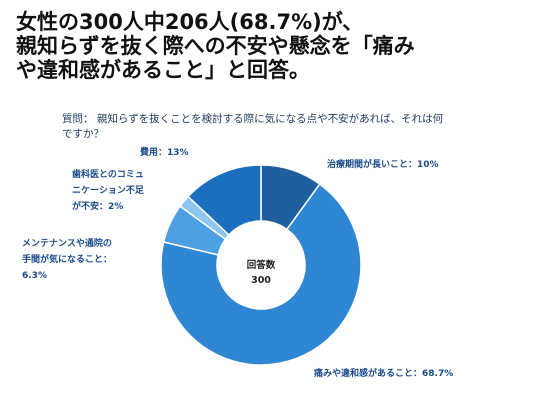 The height and width of the screenshot is (402, 536). What do you see at coordinates (67, 260) in the screenshot?
I see `slice-label-maintenance: メンテナンスや通院の 手間が気になること： 6.3%` at bounding box center [67, 260].